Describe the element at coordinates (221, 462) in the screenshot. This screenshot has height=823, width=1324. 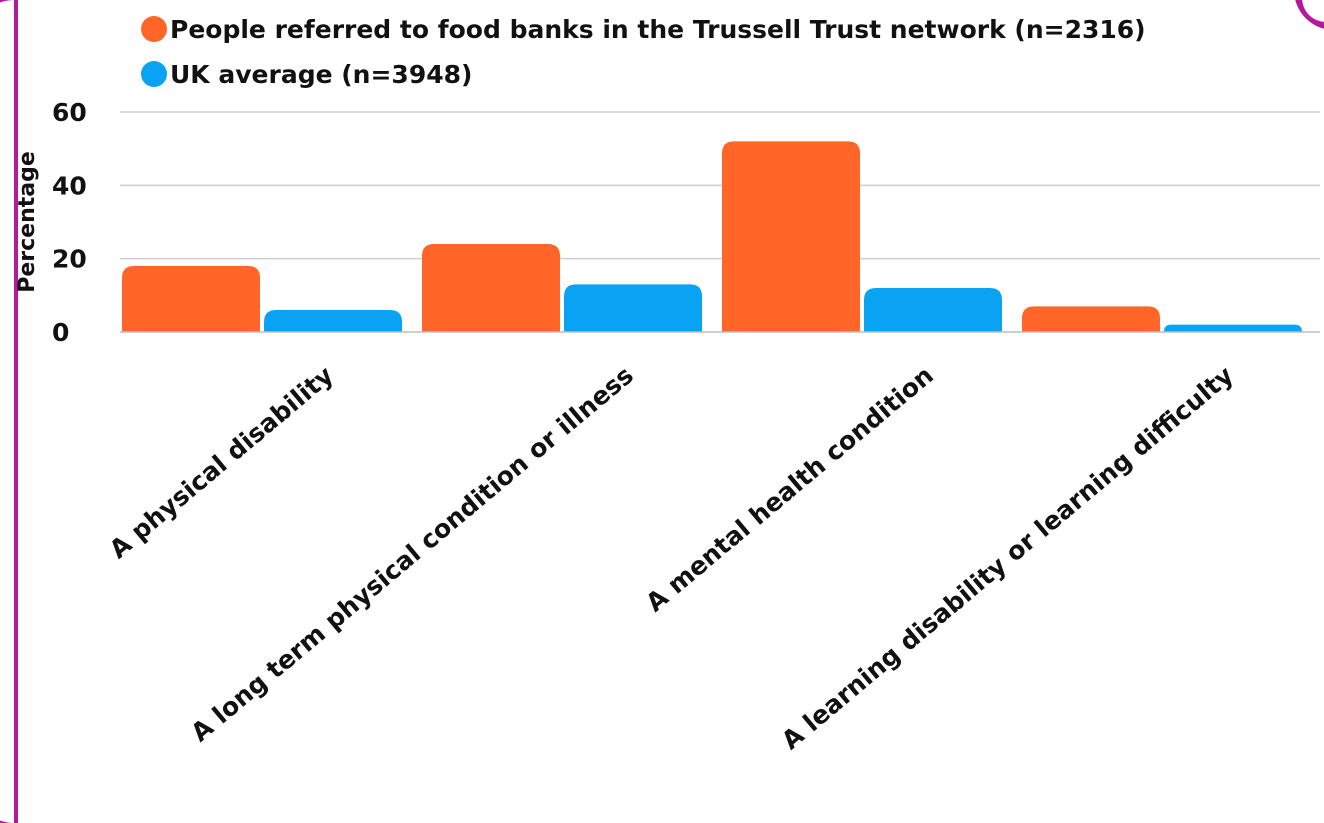
I see `x-category-label: A physical disability` at that location.